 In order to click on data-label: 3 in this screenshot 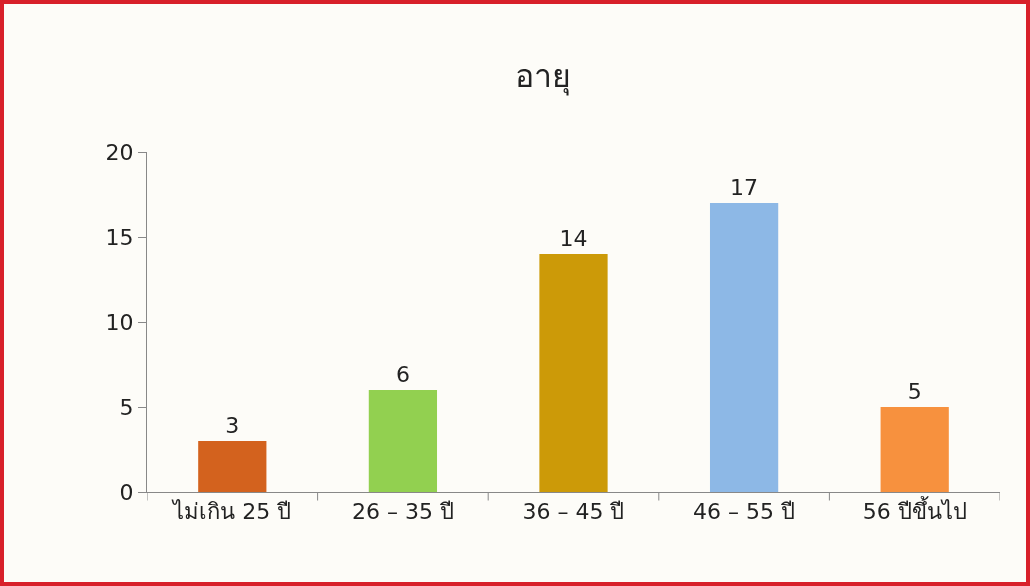, I will do `click(232, 425)`.